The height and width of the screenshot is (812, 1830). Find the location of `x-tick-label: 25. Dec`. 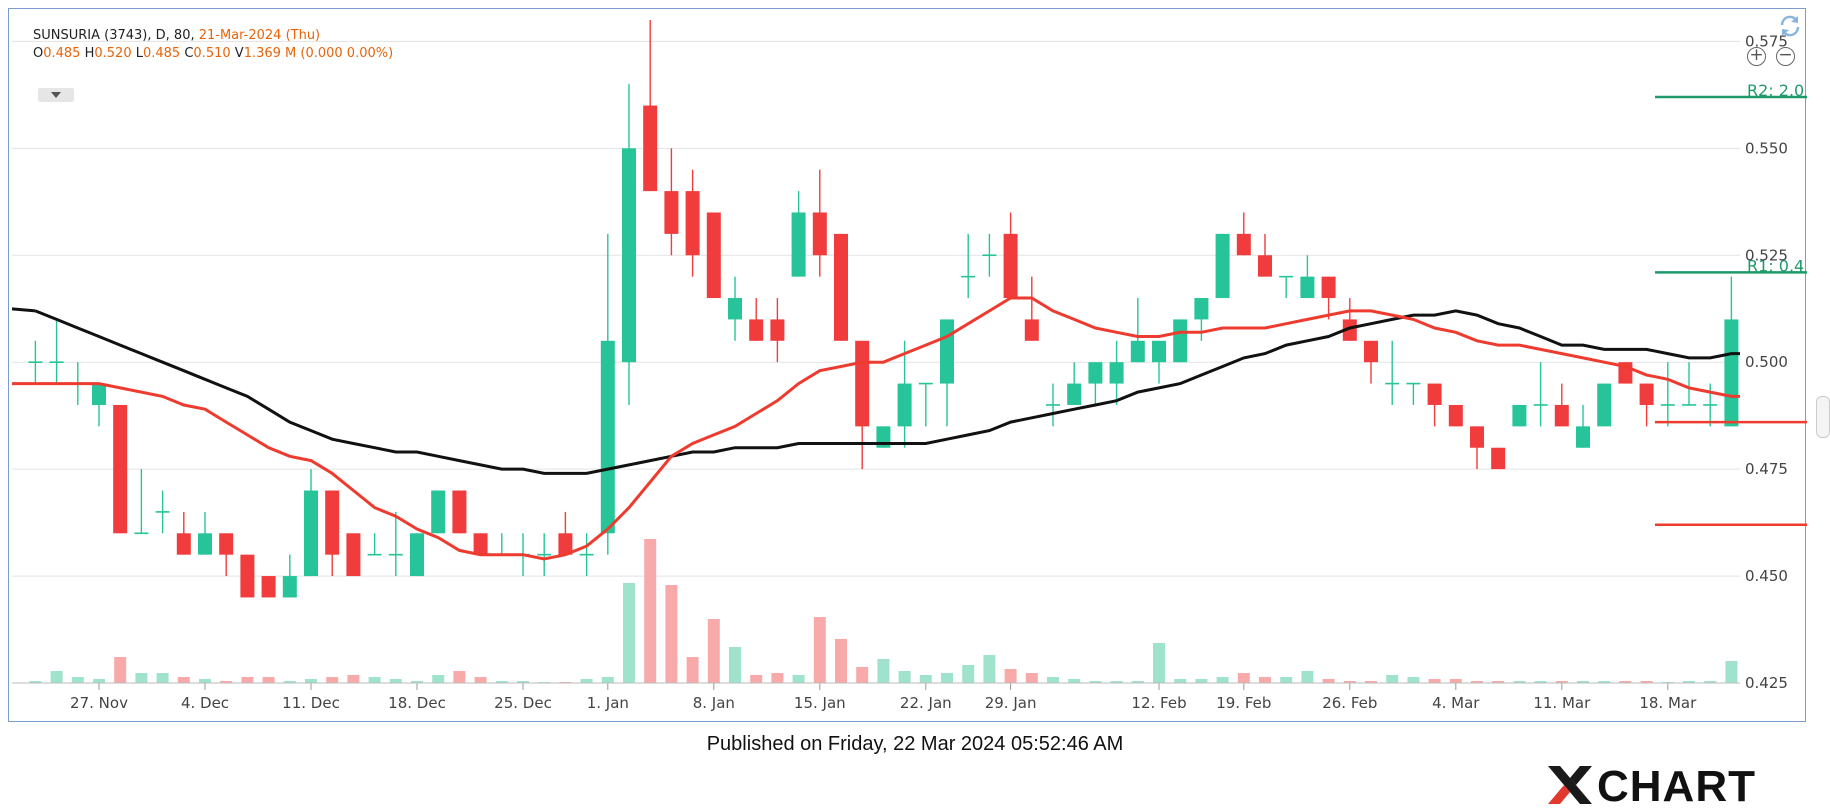

x-tick-label: 25. Dec is located at coordinates (523, 703).